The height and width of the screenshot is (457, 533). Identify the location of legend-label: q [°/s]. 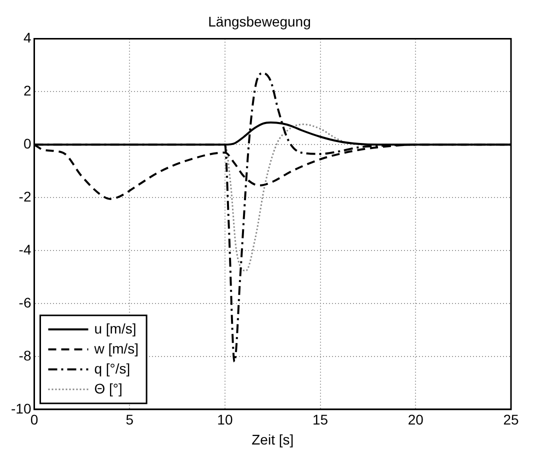
(112, 368).